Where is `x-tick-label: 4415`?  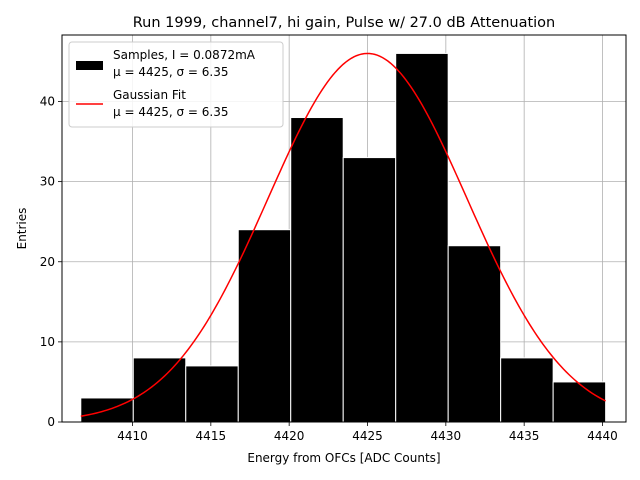
x-tick-label: 4415 is located at coordinates (211, 436).